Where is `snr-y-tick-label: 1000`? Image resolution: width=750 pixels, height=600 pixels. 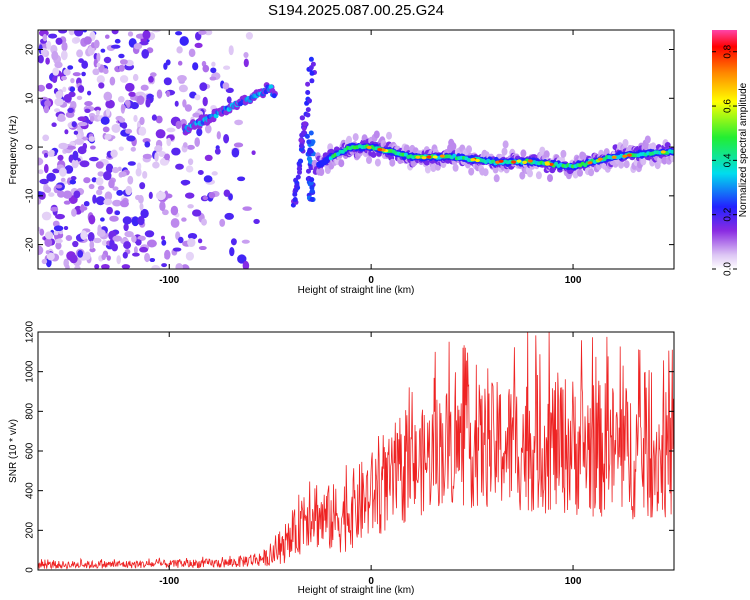 snr-y-tick-label: 1000 is located at coordinates (30, 371).